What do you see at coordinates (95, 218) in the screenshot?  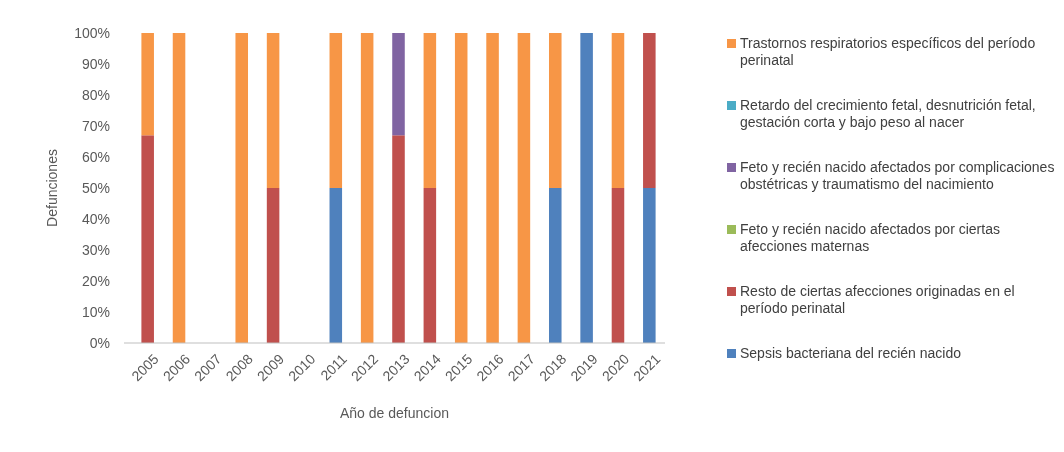 I see `y-tick-label: 40%` at bounding box center [95, 218].